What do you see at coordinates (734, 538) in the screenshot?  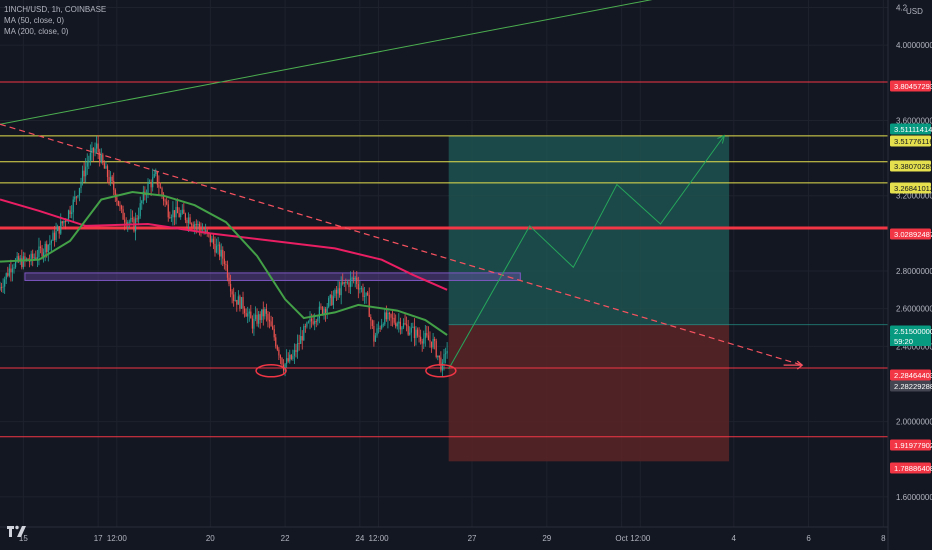 I see `time-tick-label: 4` at bounding box center [734, 538].